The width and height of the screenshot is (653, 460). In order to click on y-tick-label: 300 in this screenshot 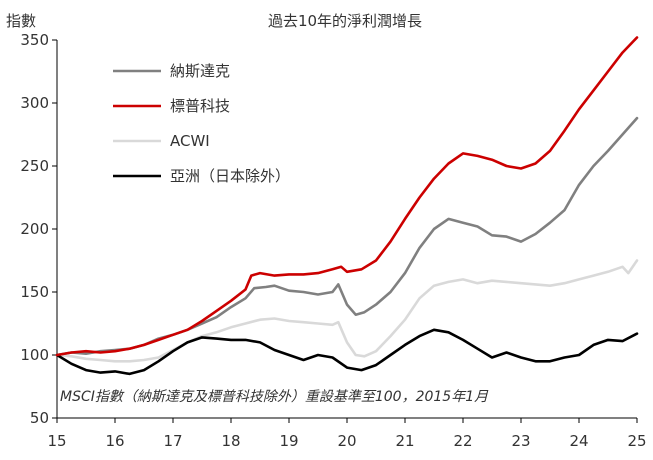, I will do `click(34, 103)`.